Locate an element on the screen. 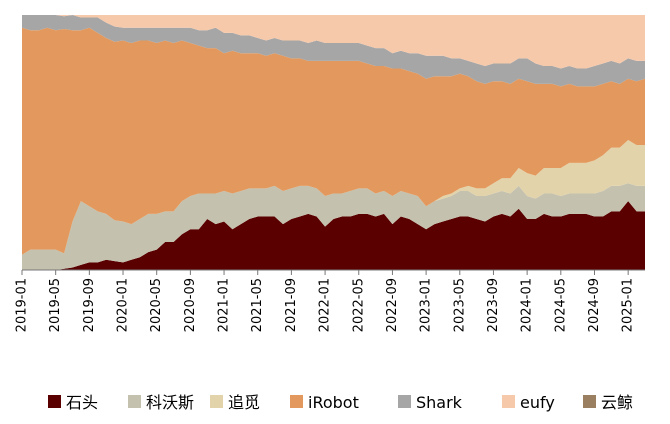 This screenshot has width=670, height=424. legend-label: eufy is located at coordinates (537, 402).